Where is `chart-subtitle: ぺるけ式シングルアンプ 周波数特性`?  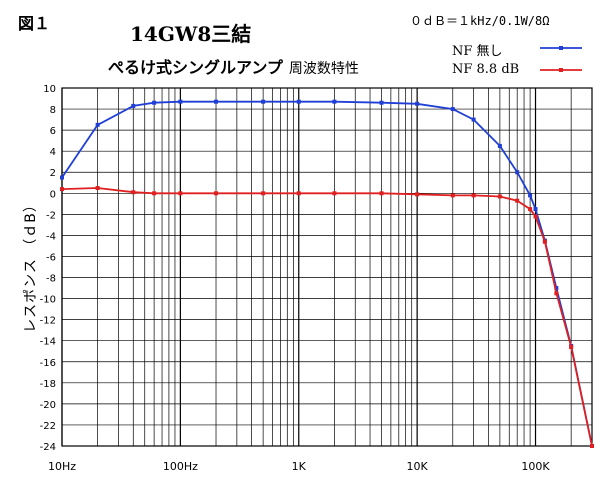
chart-subtitle: ぺるけ式シングルアンプ 周波数特性 is located at coordinates (233, 66).